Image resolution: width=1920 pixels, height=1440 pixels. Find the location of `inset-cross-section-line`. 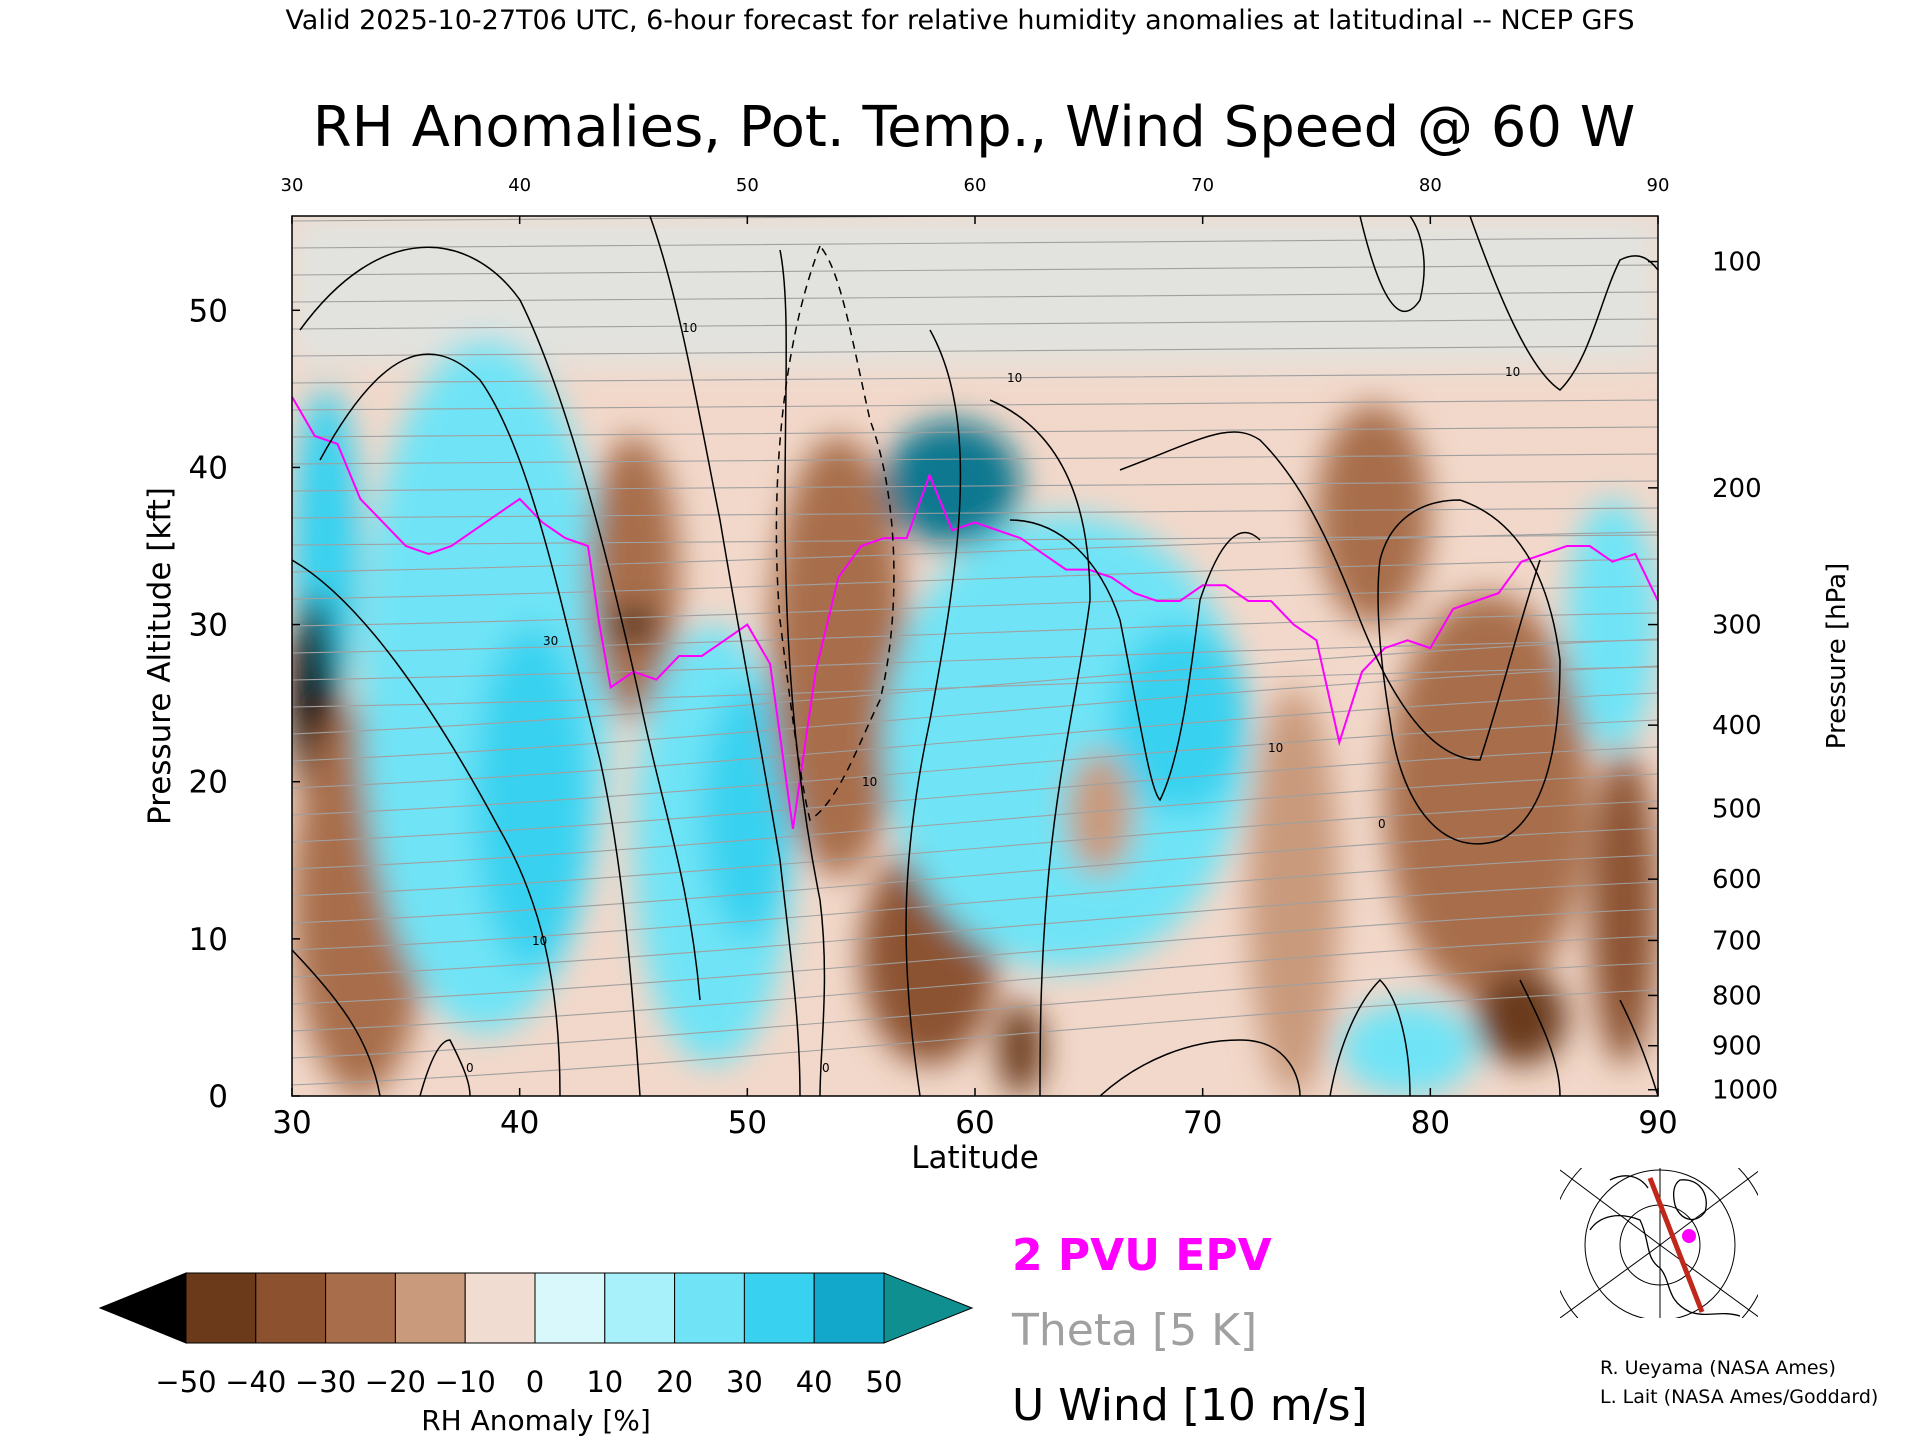

inset-cross-section-line is located at coordinates (1676, 1245).